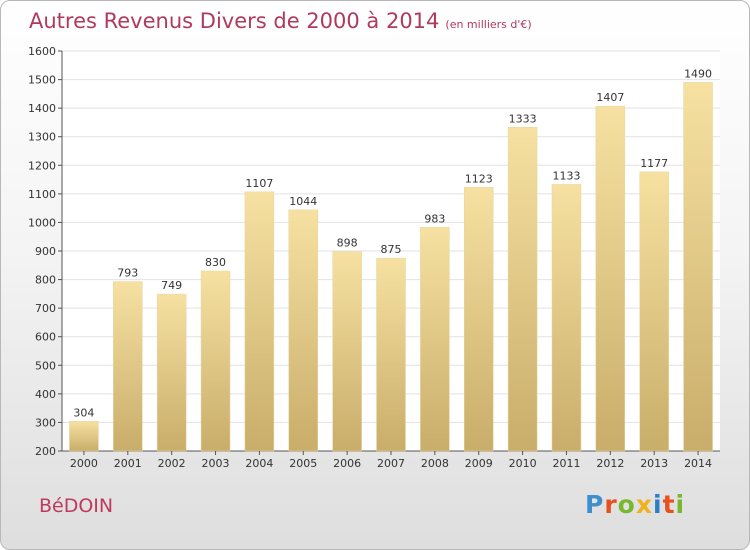  Describe the element at coordinates (42, 194) in the screenshot. I see `y-tick-label: 1100` at that location.